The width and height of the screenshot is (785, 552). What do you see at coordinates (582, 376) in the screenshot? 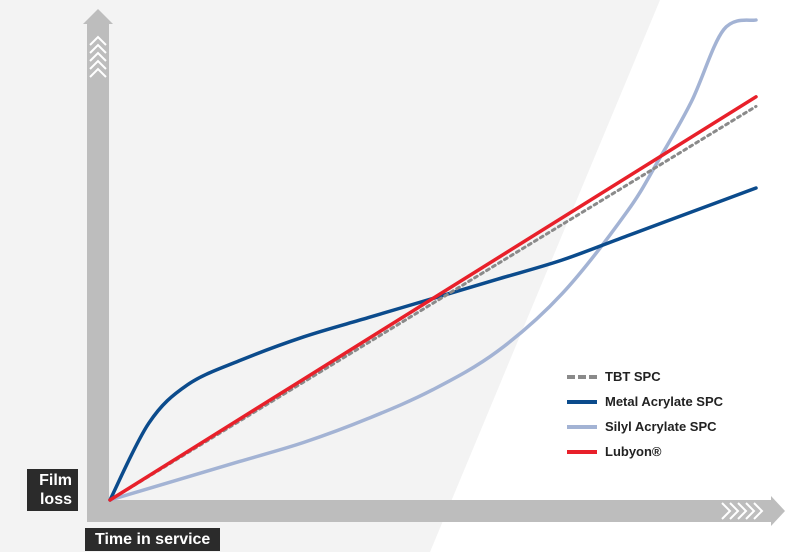
I see `legend-swatch-tbt-spc` at bounding box center [582, 376].